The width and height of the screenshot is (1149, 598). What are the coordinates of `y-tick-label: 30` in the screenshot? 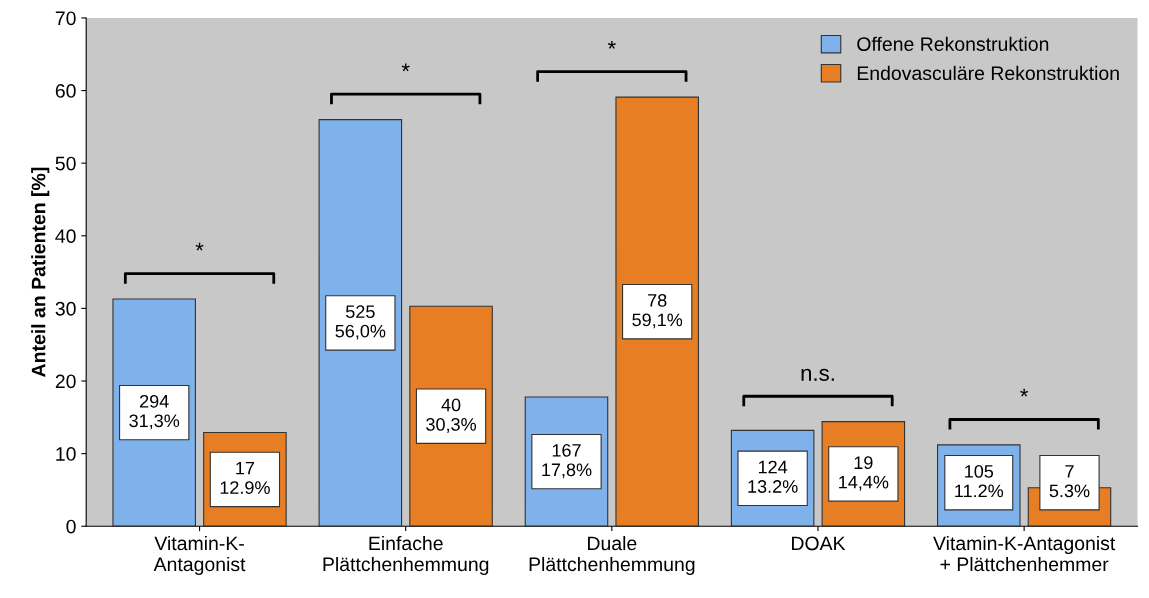 It's located at (65, 308).